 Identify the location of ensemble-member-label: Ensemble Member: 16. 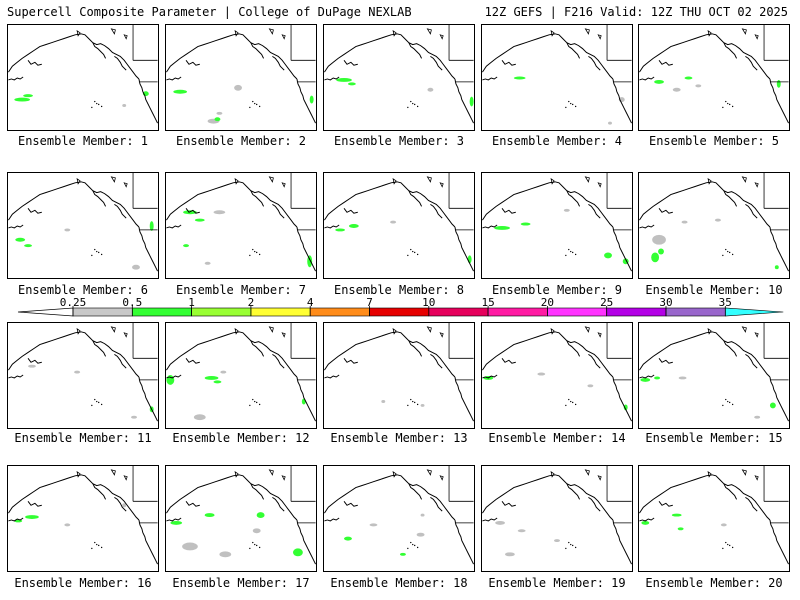
(83, 583).